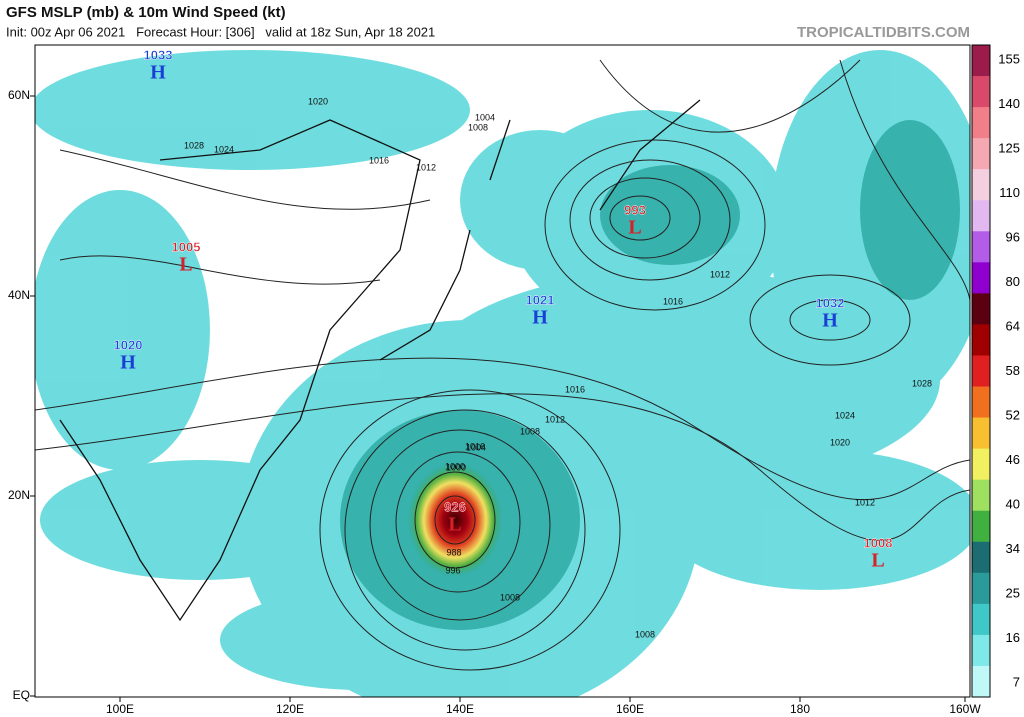 The height and width of the screenshot is (717, 1024). Describe the element at coordinates (1013, 503) in the screenshot. I see `colorbar-label: 40` at that location.